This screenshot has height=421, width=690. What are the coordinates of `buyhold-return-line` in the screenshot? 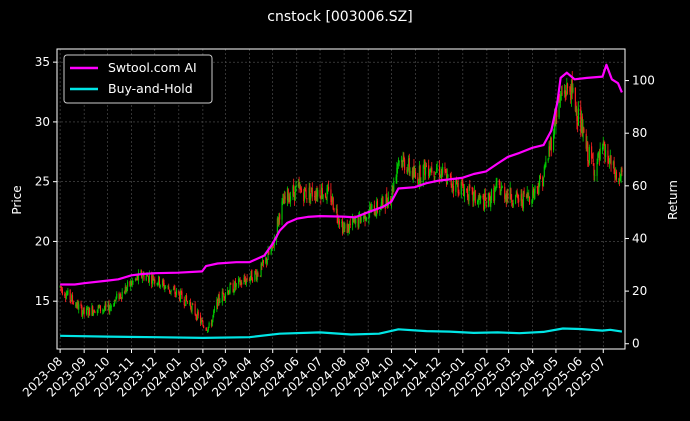 It's located at (341, 333).